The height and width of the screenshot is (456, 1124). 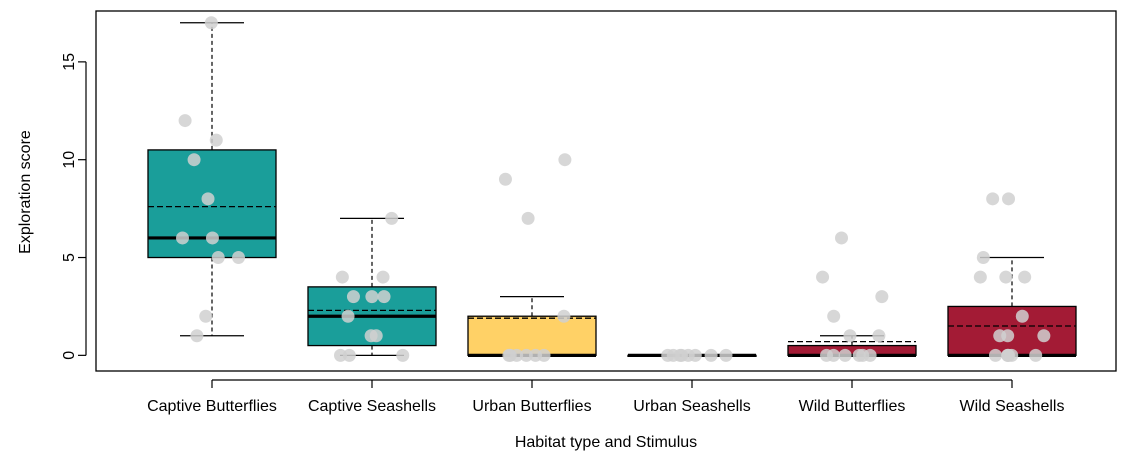 What do you see at coordinates (69, 160) in the screenshot?
I see `y-tick-label: 10` at bounding box center [69, 160].